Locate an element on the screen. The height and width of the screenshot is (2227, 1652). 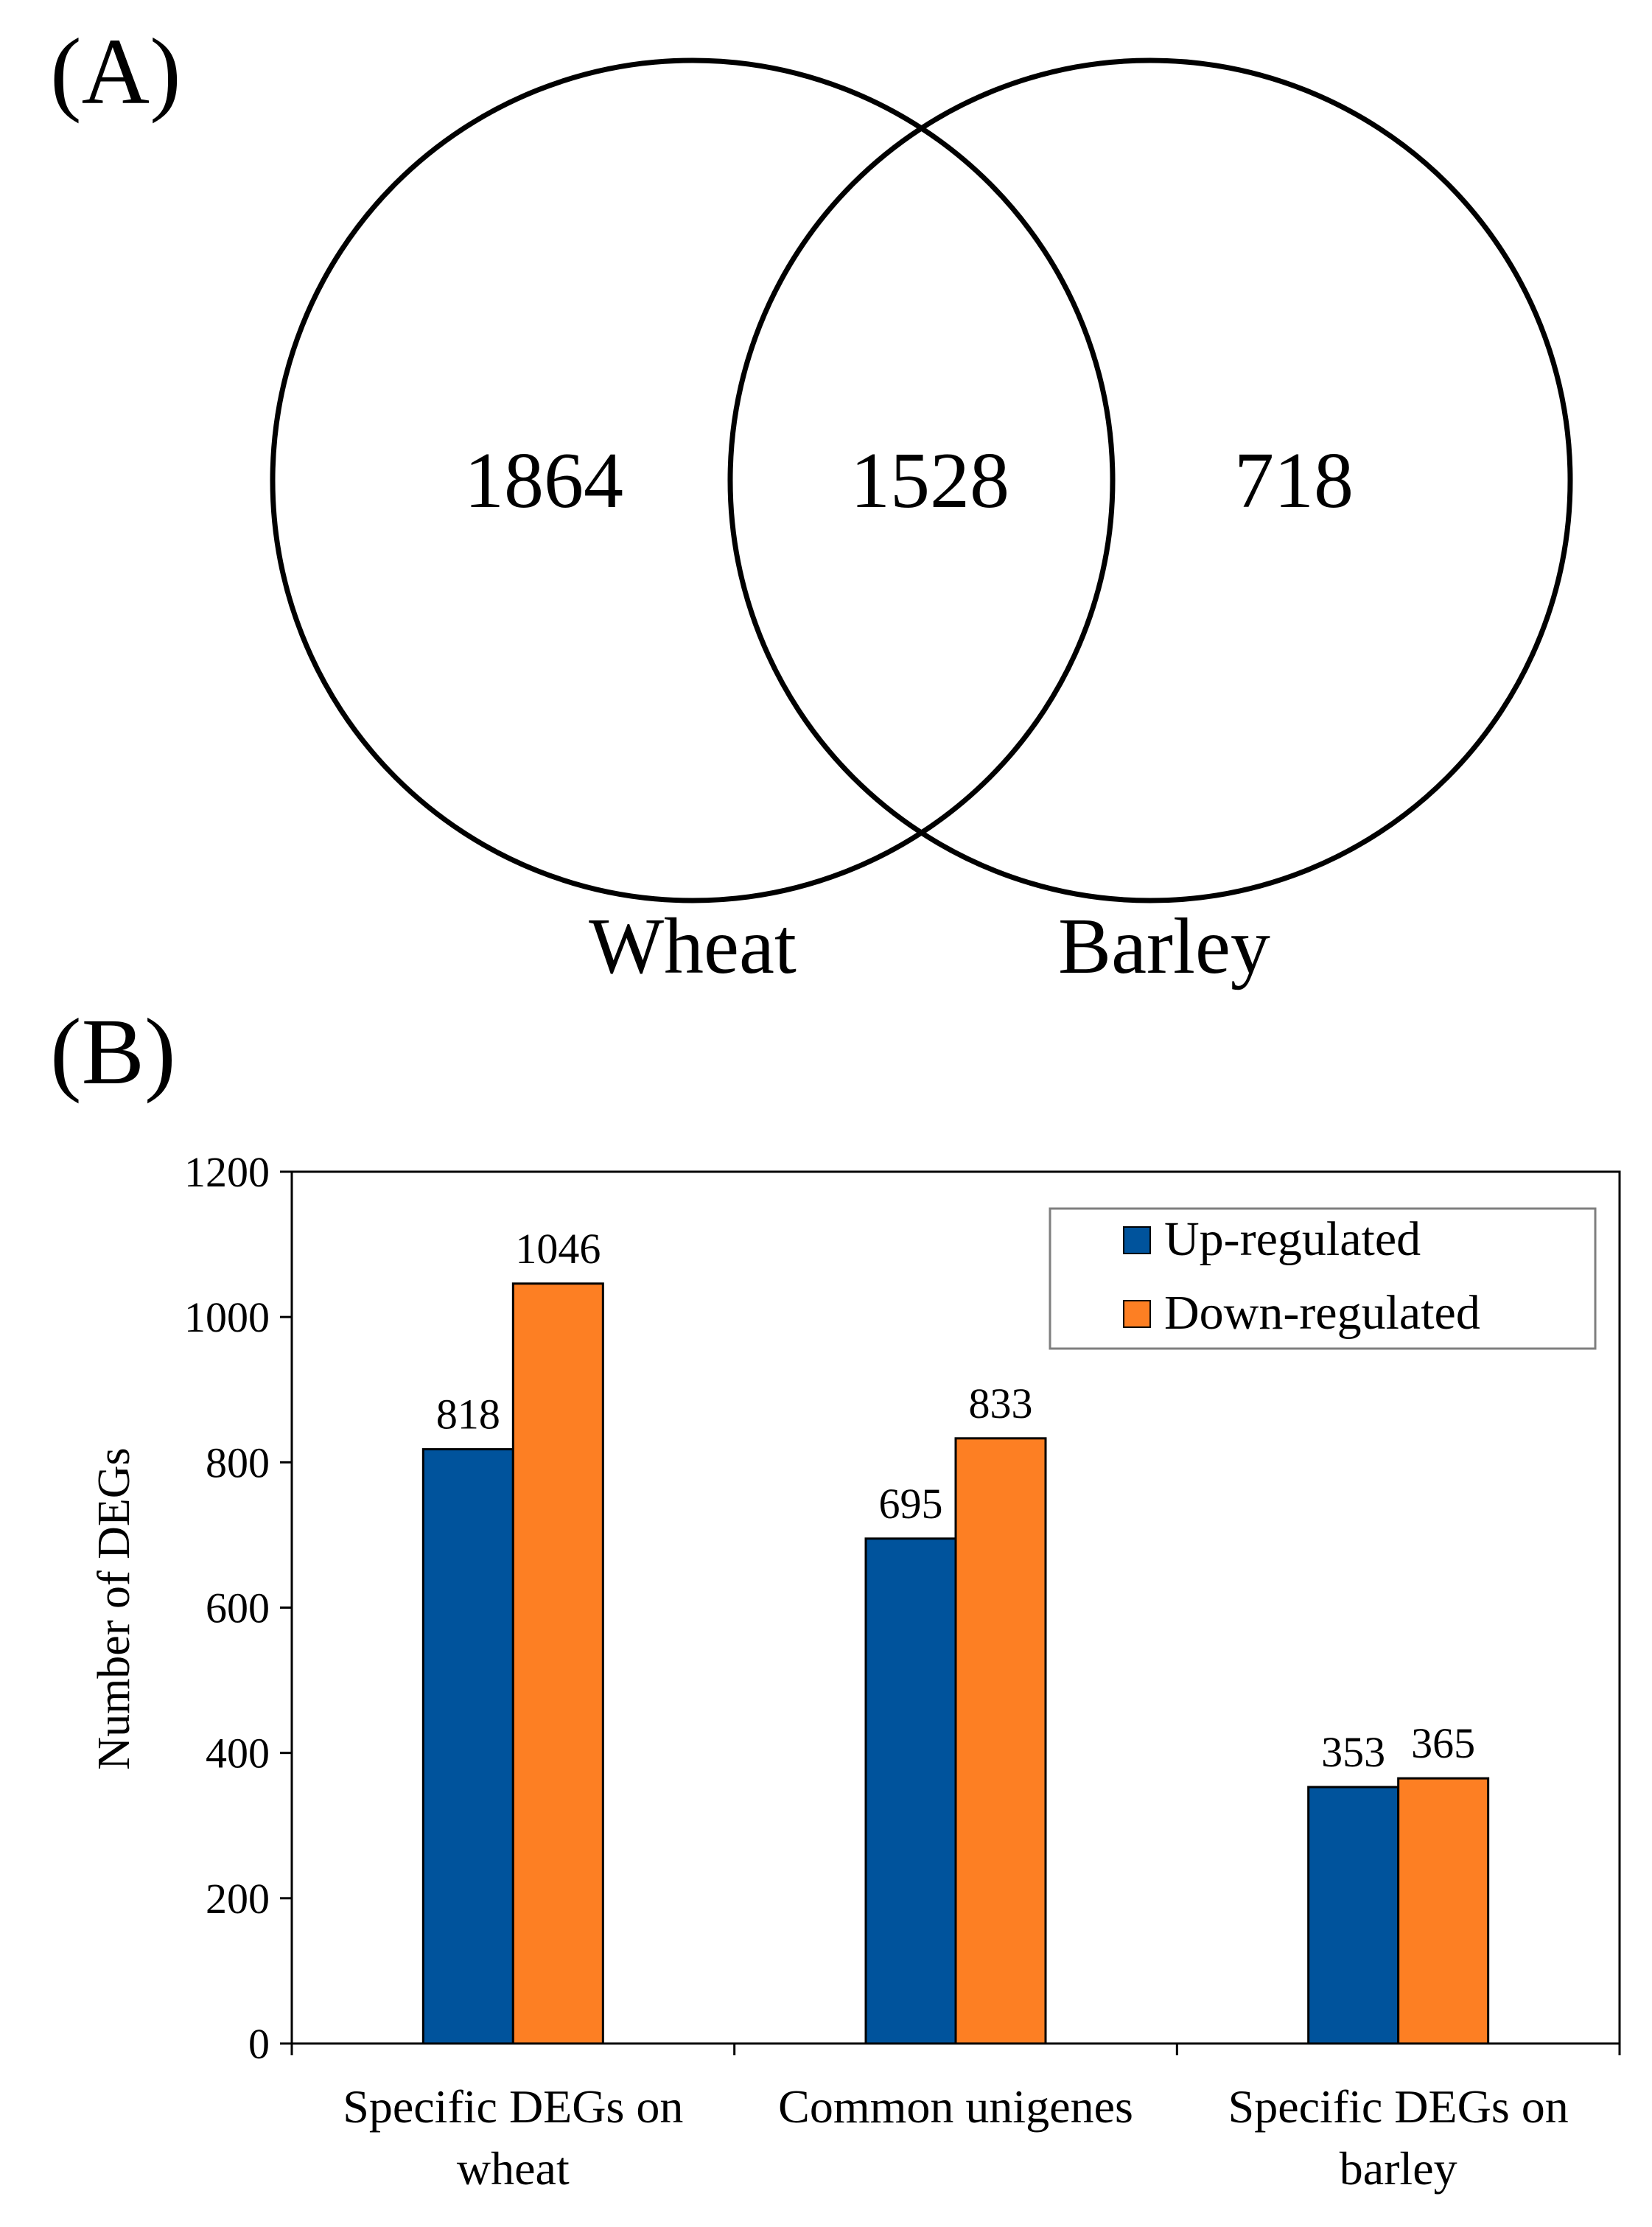
y-axis-title: Number of DEGs is located at coordinates (114, 1608).